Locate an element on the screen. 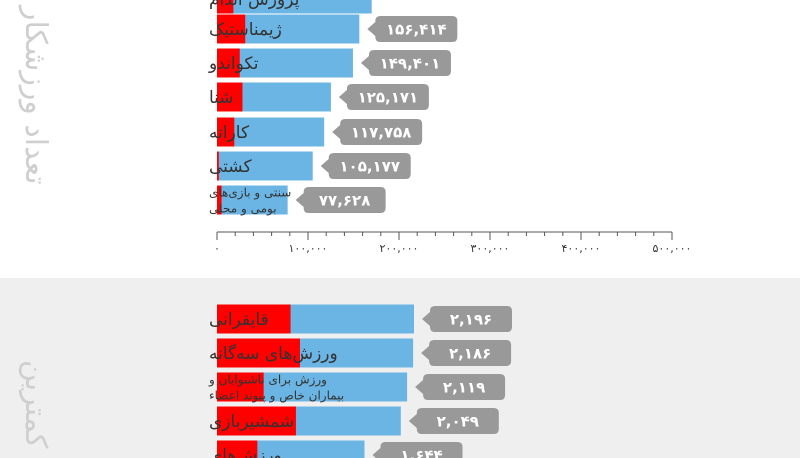 Image resolution: width=800 pixels, height=458 pixels. top-value-label-6: ۷۷,۶۲۸ is located at coordinates (344, 200).